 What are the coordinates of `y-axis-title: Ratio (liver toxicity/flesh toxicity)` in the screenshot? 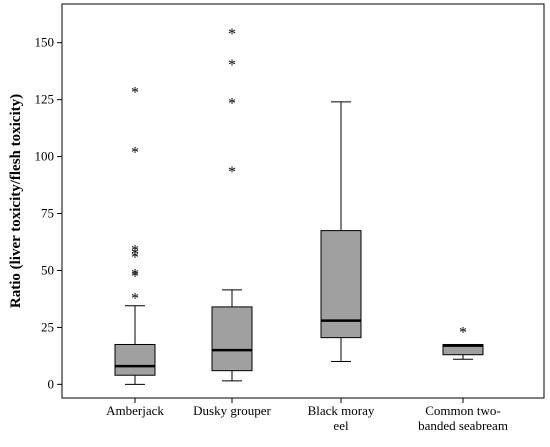 It's located at (16, 201).